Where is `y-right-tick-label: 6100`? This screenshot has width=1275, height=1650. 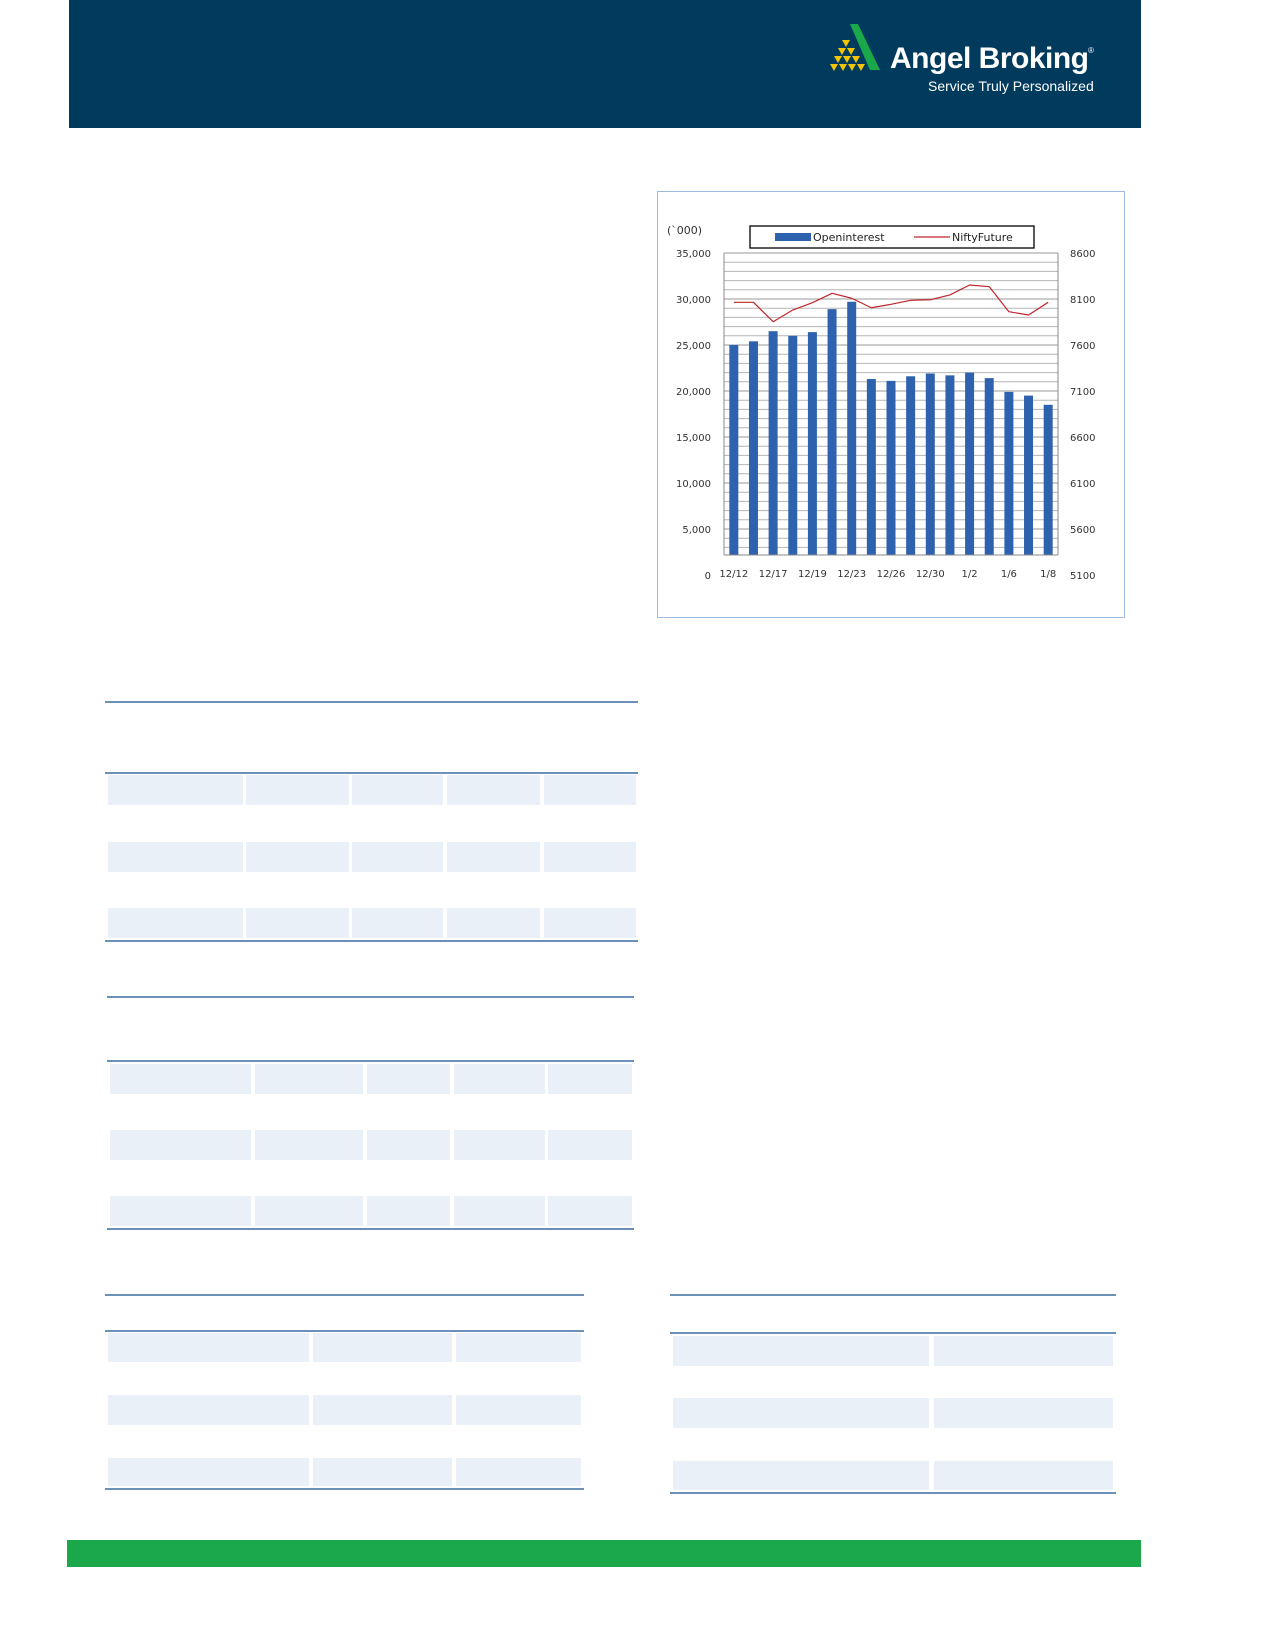 y-right-tick-label: 6100 is located at coordinates (1082, 484).